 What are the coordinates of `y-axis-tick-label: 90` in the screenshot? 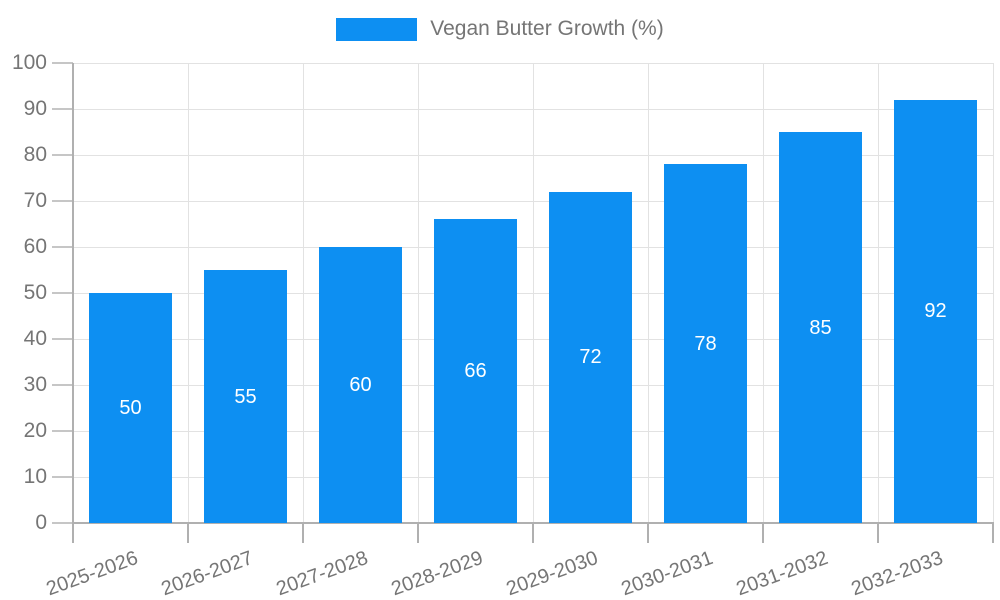 It's located at (35, 108).